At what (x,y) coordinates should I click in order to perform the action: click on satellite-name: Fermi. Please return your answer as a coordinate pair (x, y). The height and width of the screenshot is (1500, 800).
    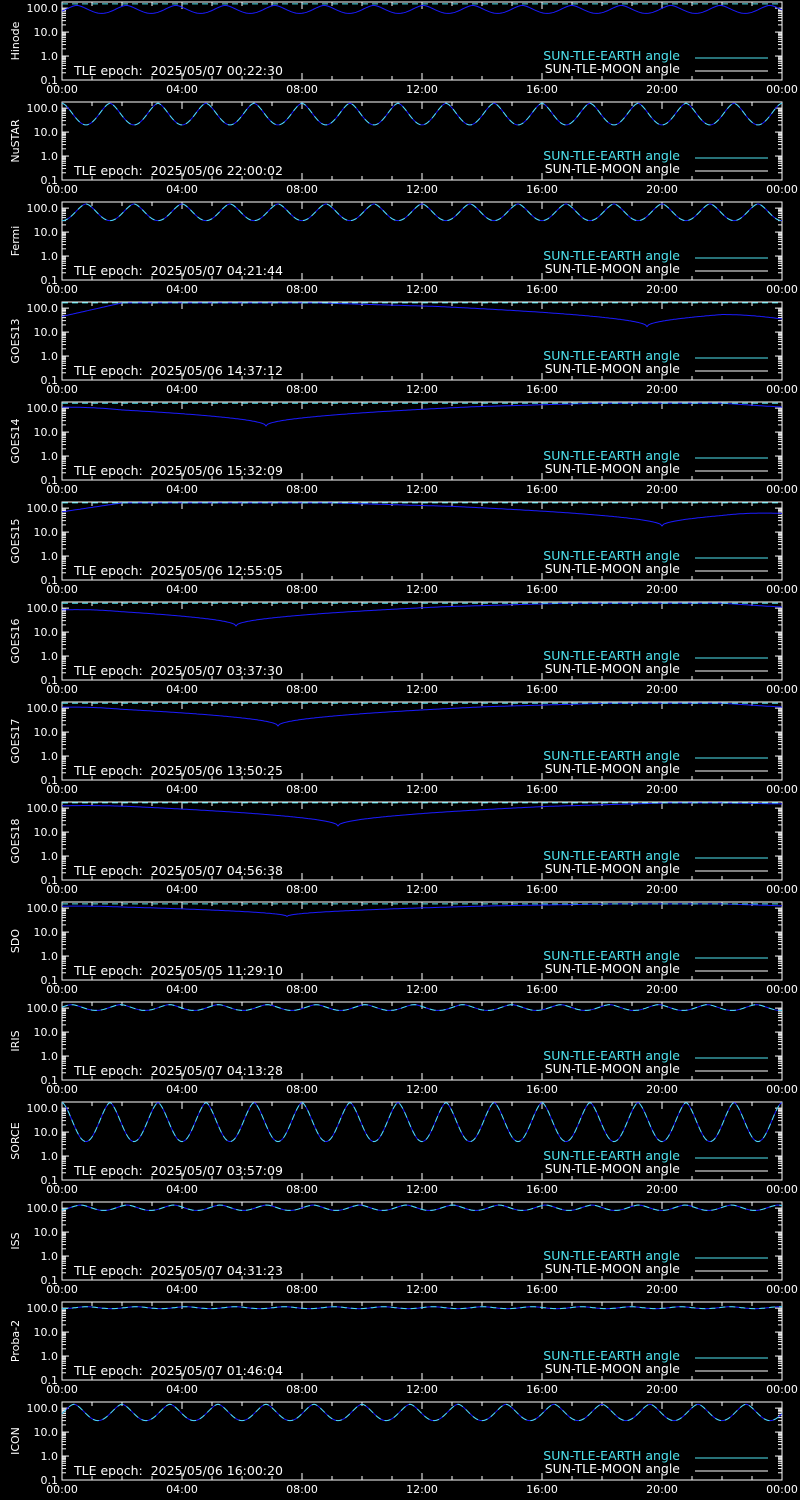
    Looking at the image, I should click on (15, 241).